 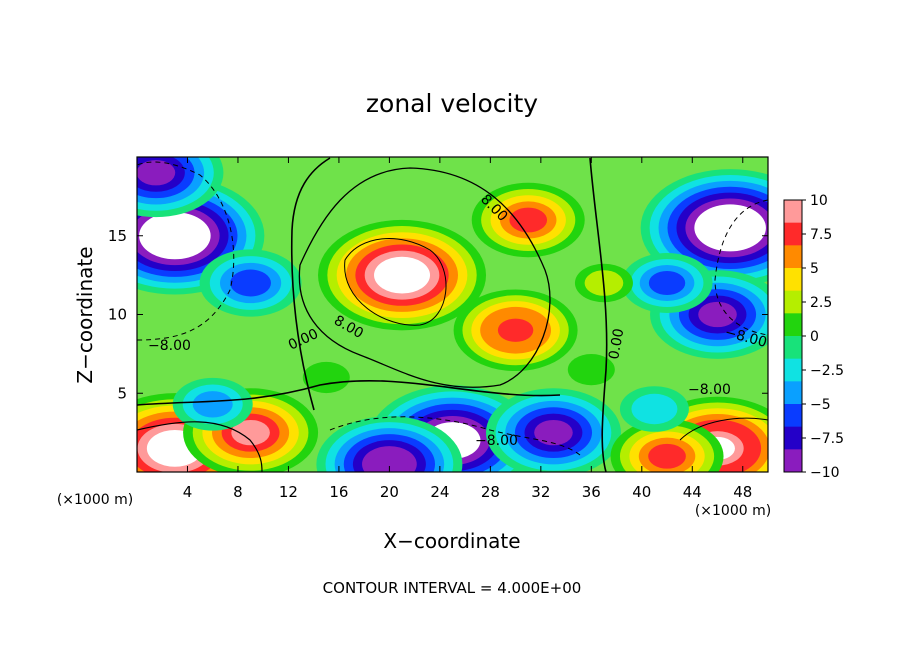 I want to click on y-tick-label: 10, so click(x=117, y=315).